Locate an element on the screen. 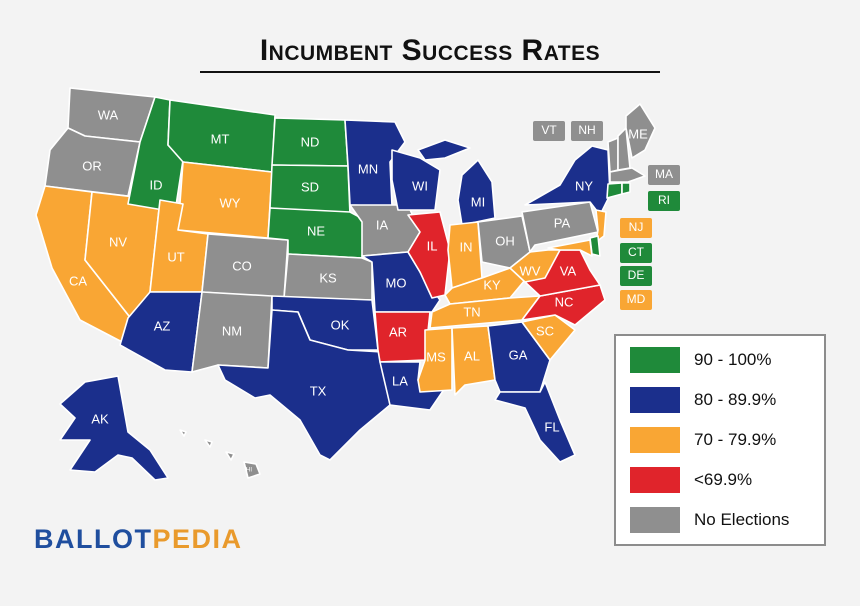 The width and height of the screenshot is (860, 606). state-TX is located at coordinates (304, 385).